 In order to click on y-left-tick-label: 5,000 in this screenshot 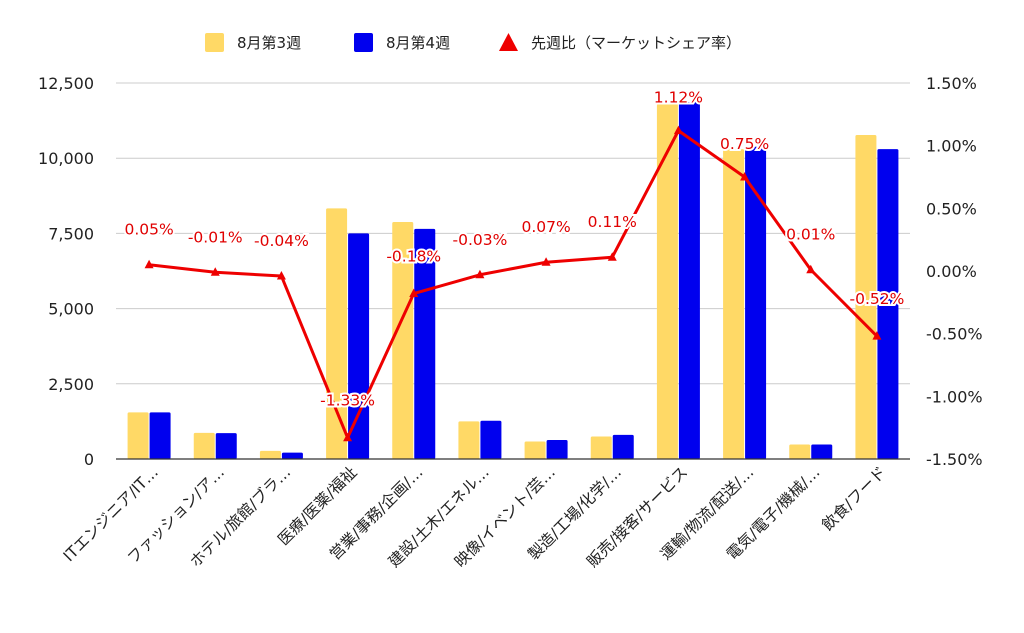, I will do `click(71, 309)`.